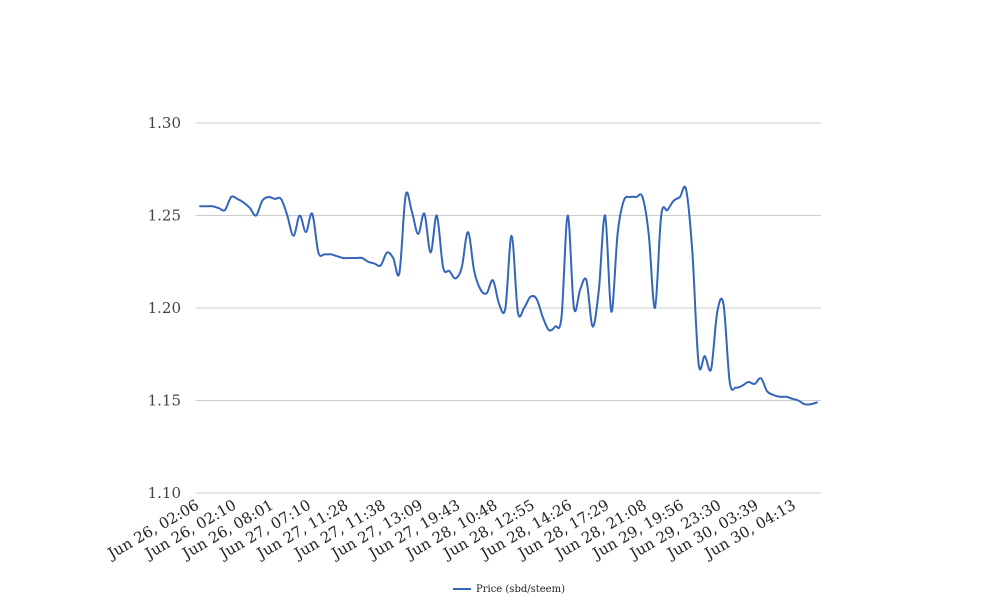 The image size is (1008, 616). What do you see at coordinates (164, 493) in the screenshot?
I see `y-tick-label: 1.10` at bounding box center [164, 493].